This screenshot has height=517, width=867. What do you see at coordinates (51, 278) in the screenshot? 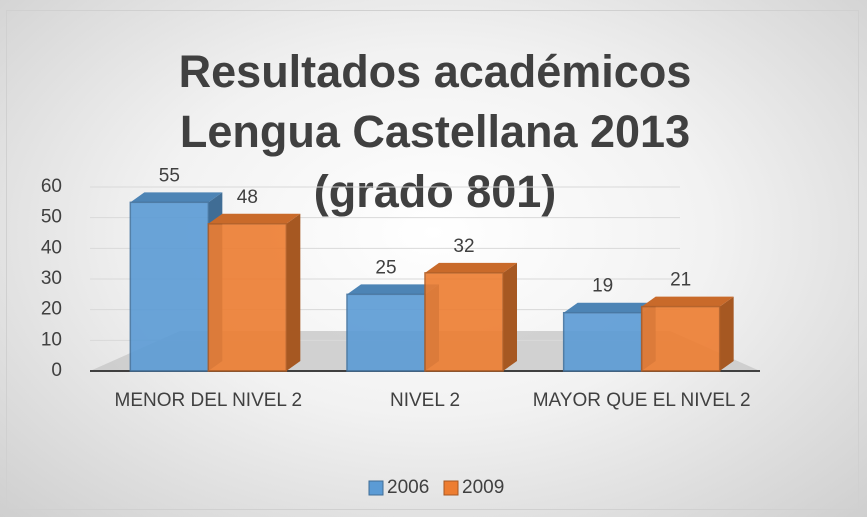
I see `y-tick-label: 30` at bounding box center [51, 278].